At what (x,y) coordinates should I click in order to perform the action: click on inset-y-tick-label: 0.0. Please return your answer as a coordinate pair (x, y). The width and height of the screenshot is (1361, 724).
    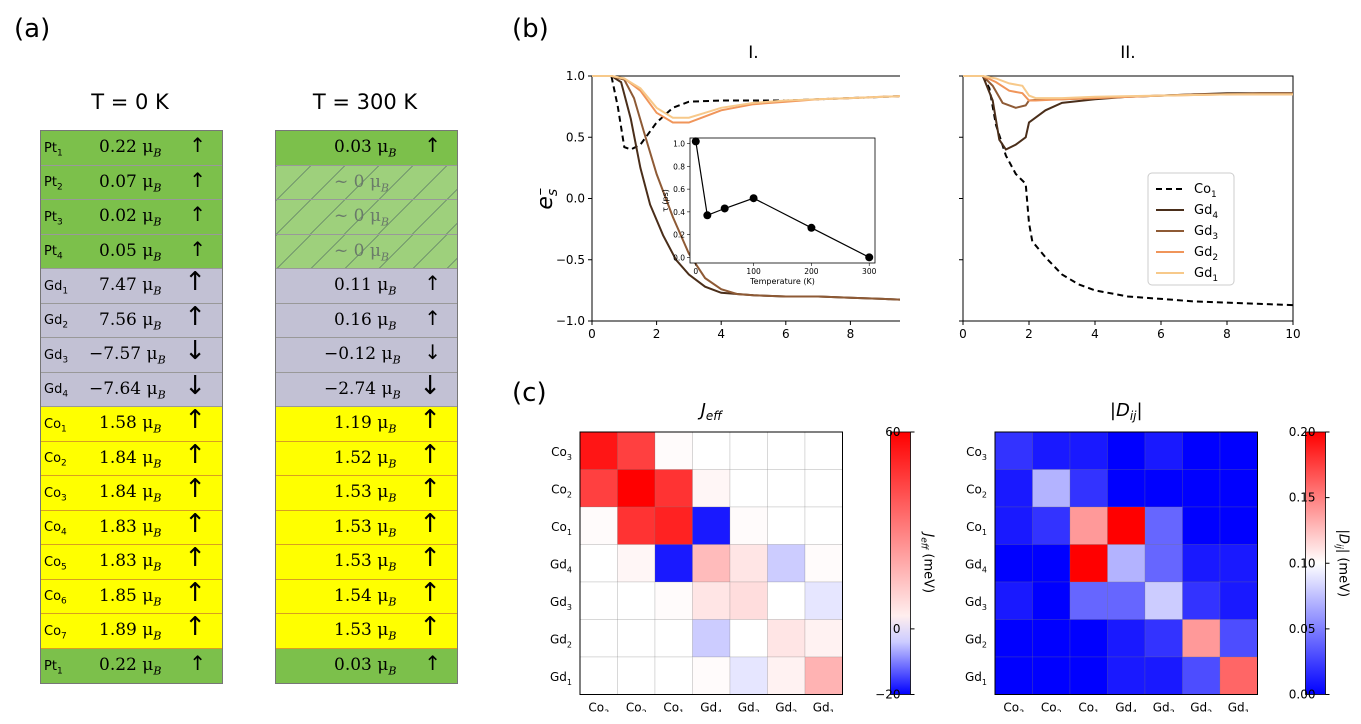
    Looking at the image, I should click on (679, 257).